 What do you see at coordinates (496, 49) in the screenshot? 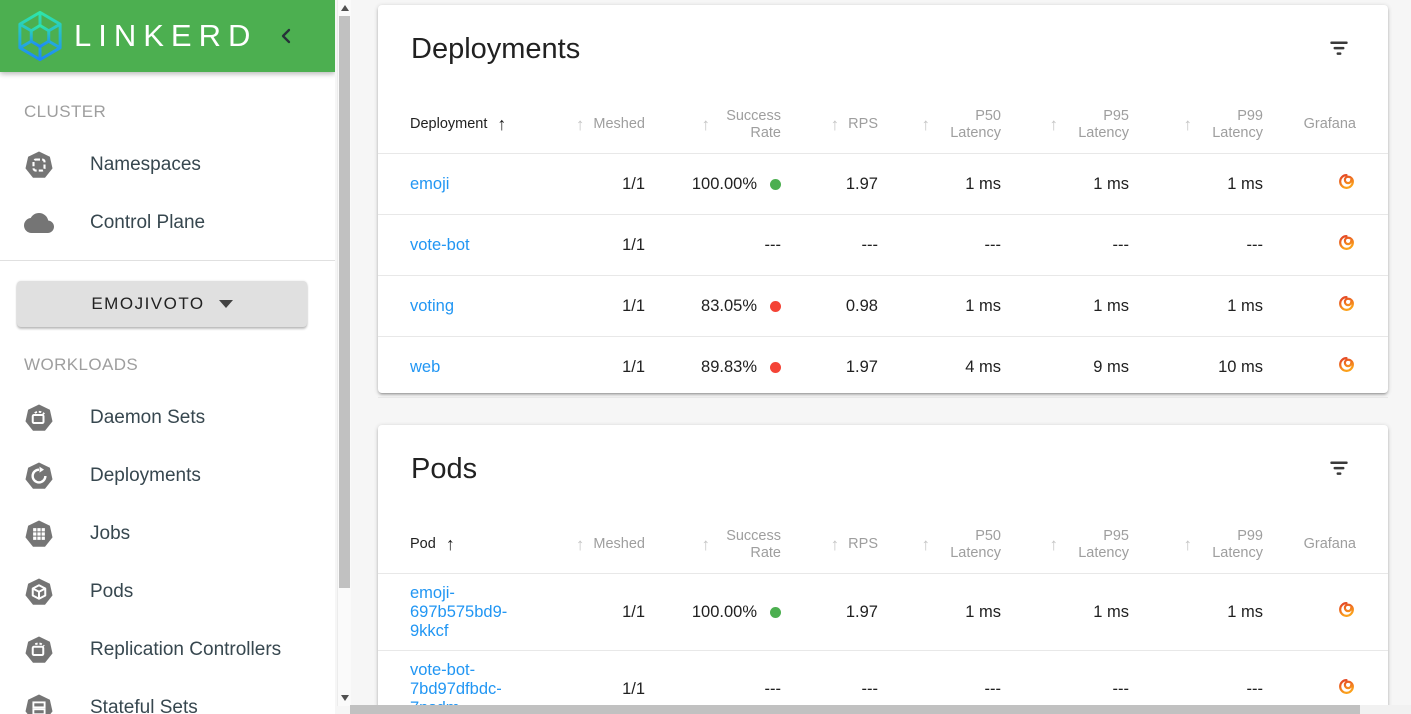
I see `deployments-card-title: Deployments` at bounding box center [496, 49].